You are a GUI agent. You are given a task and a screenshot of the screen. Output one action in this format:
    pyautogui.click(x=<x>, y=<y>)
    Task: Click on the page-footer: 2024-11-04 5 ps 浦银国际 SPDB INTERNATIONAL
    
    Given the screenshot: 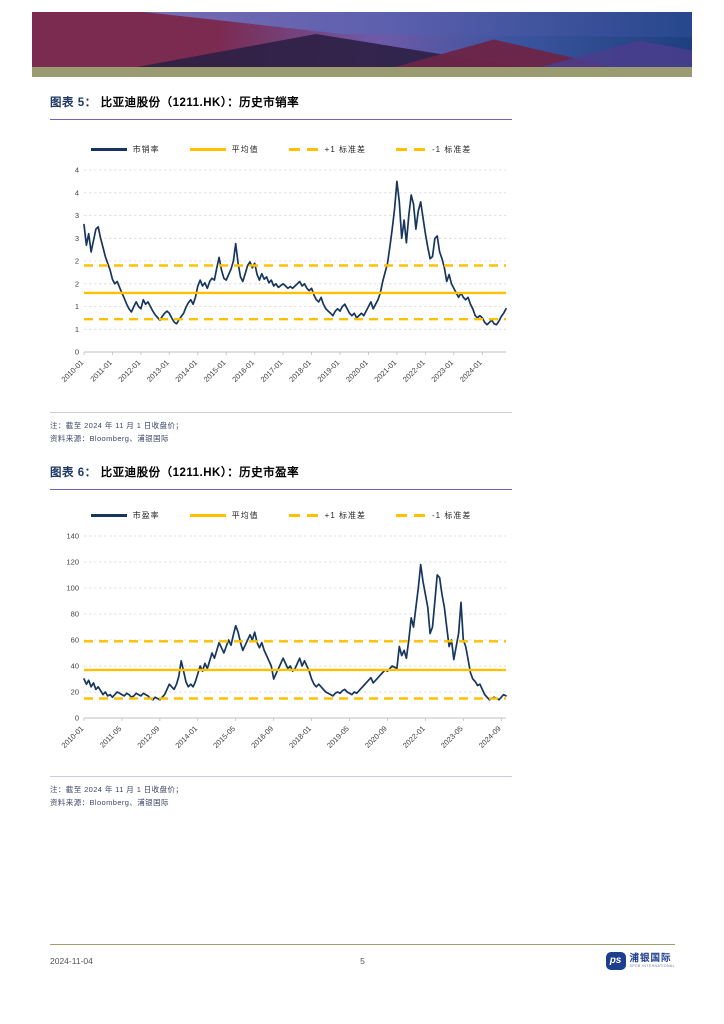 What is the action you would take?
    pyautogui.click(x=362, y=957)
    